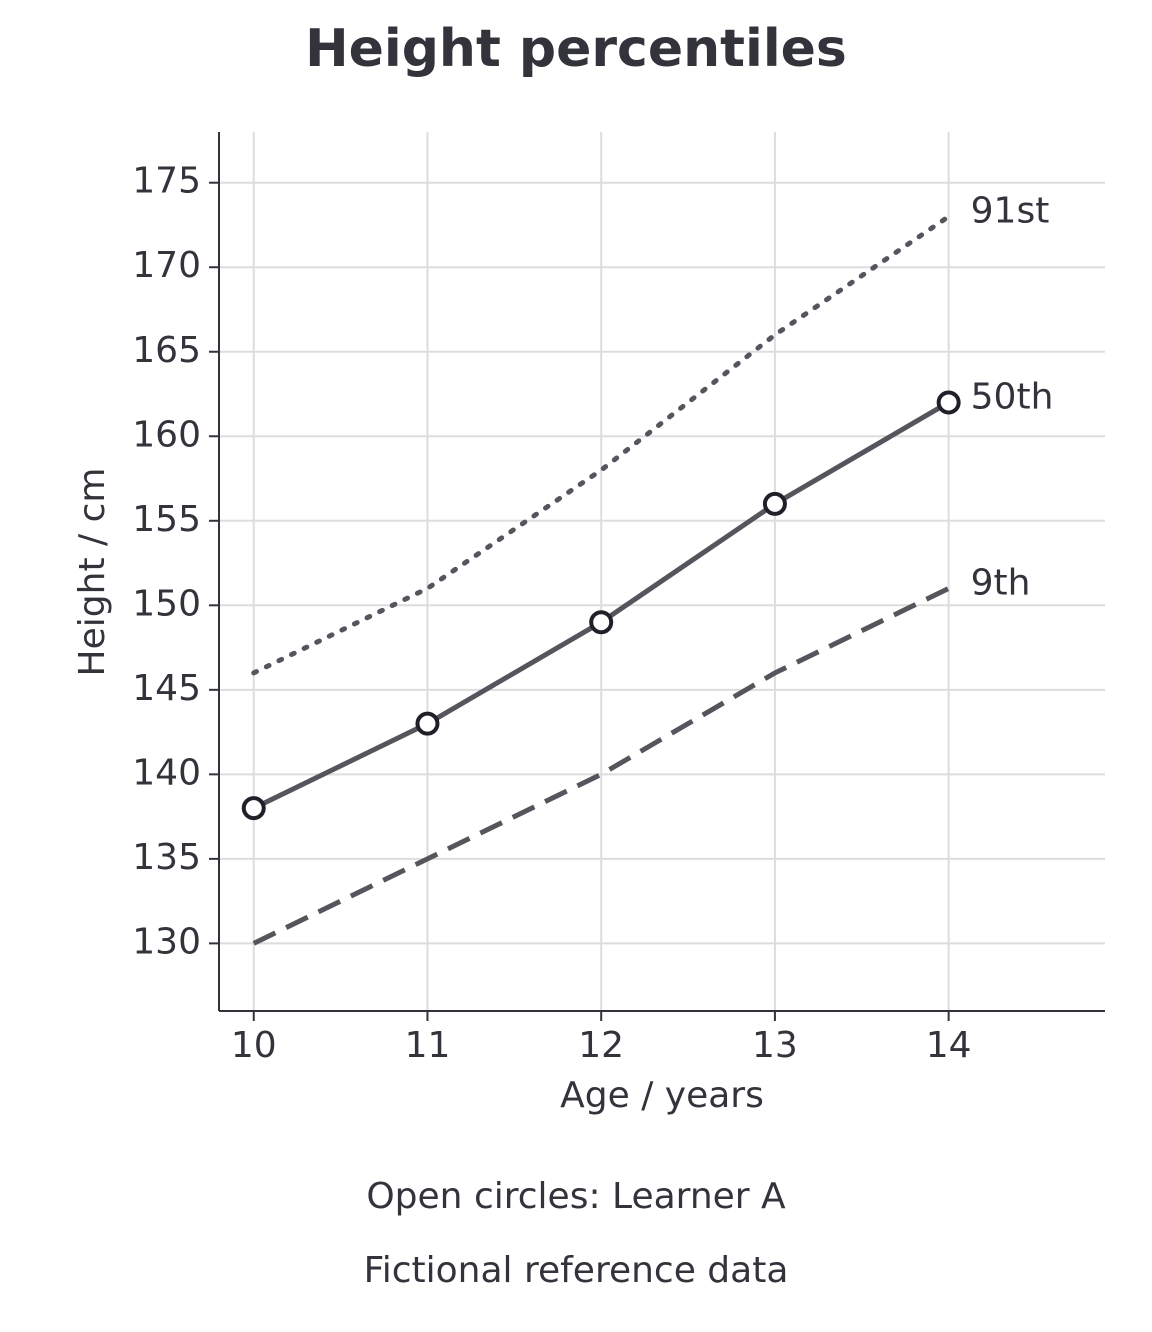  Describe the element at coordinates (166, 603) in the screenshot. I see `y-tick-label: 150` at that location.